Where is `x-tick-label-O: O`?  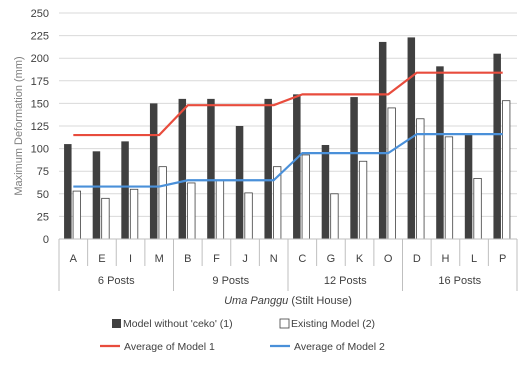
x-tick-label-O: O is located at coordinates (388, 259).